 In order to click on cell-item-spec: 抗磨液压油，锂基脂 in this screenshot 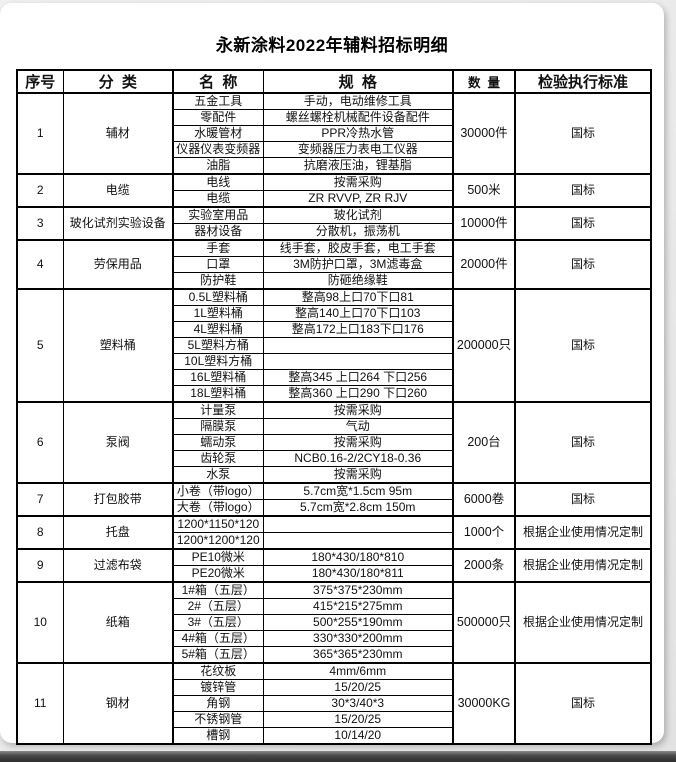, I will do `click(358, 166)`.